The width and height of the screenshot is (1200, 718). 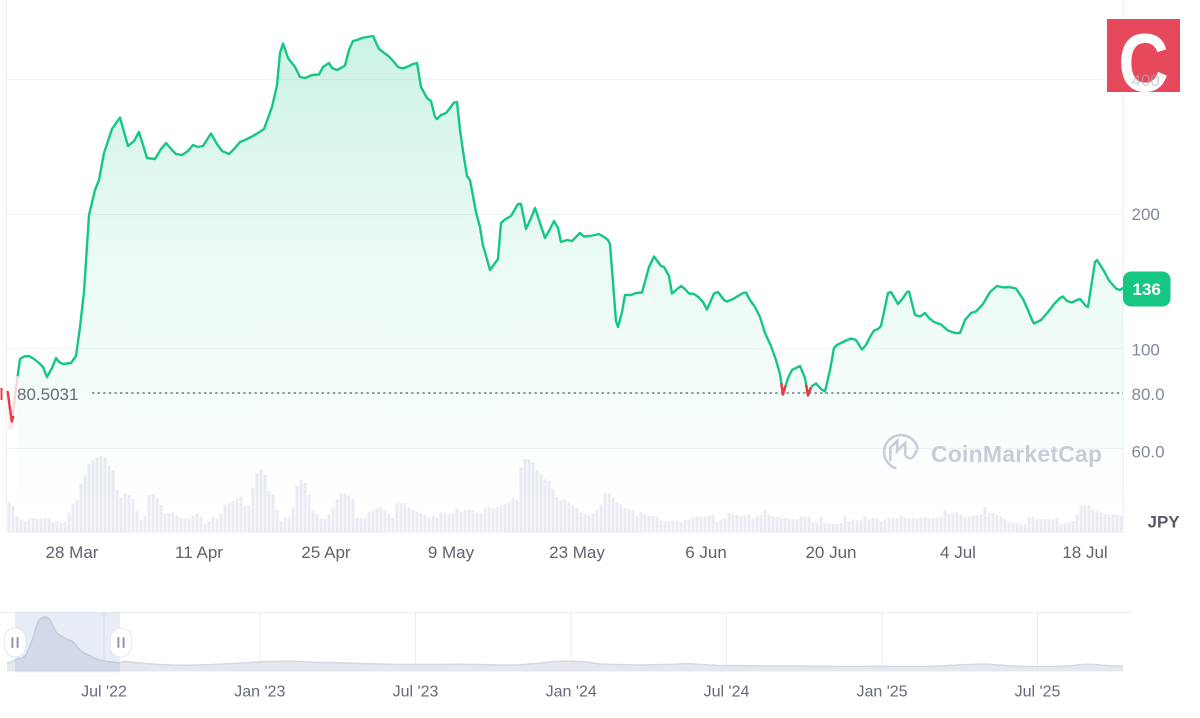 I want to click on svg-text: 4 Jul, so click(x=958, y=552).